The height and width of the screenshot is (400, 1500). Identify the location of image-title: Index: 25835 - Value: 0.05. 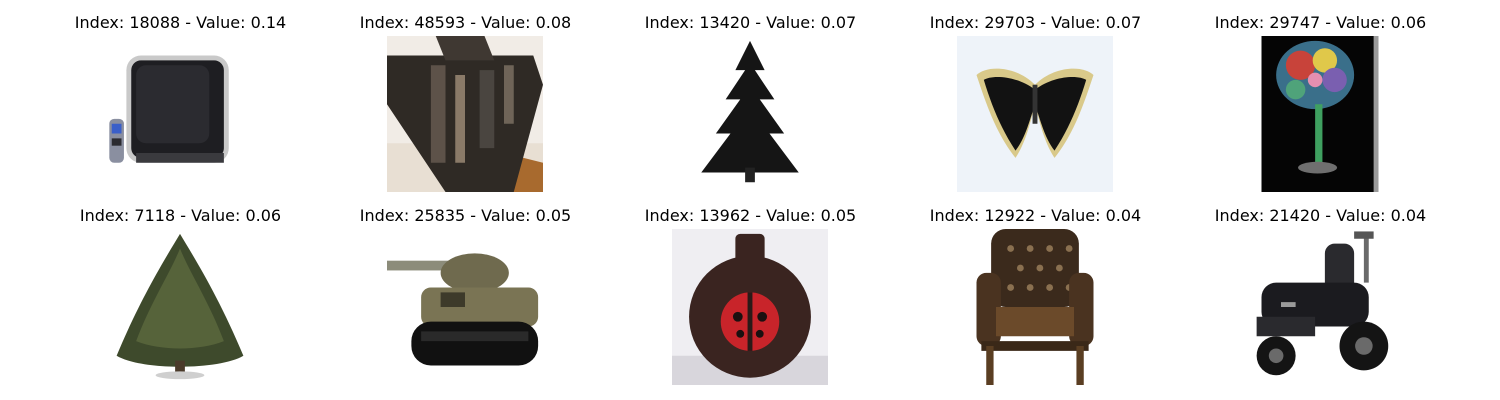
(465, 215).